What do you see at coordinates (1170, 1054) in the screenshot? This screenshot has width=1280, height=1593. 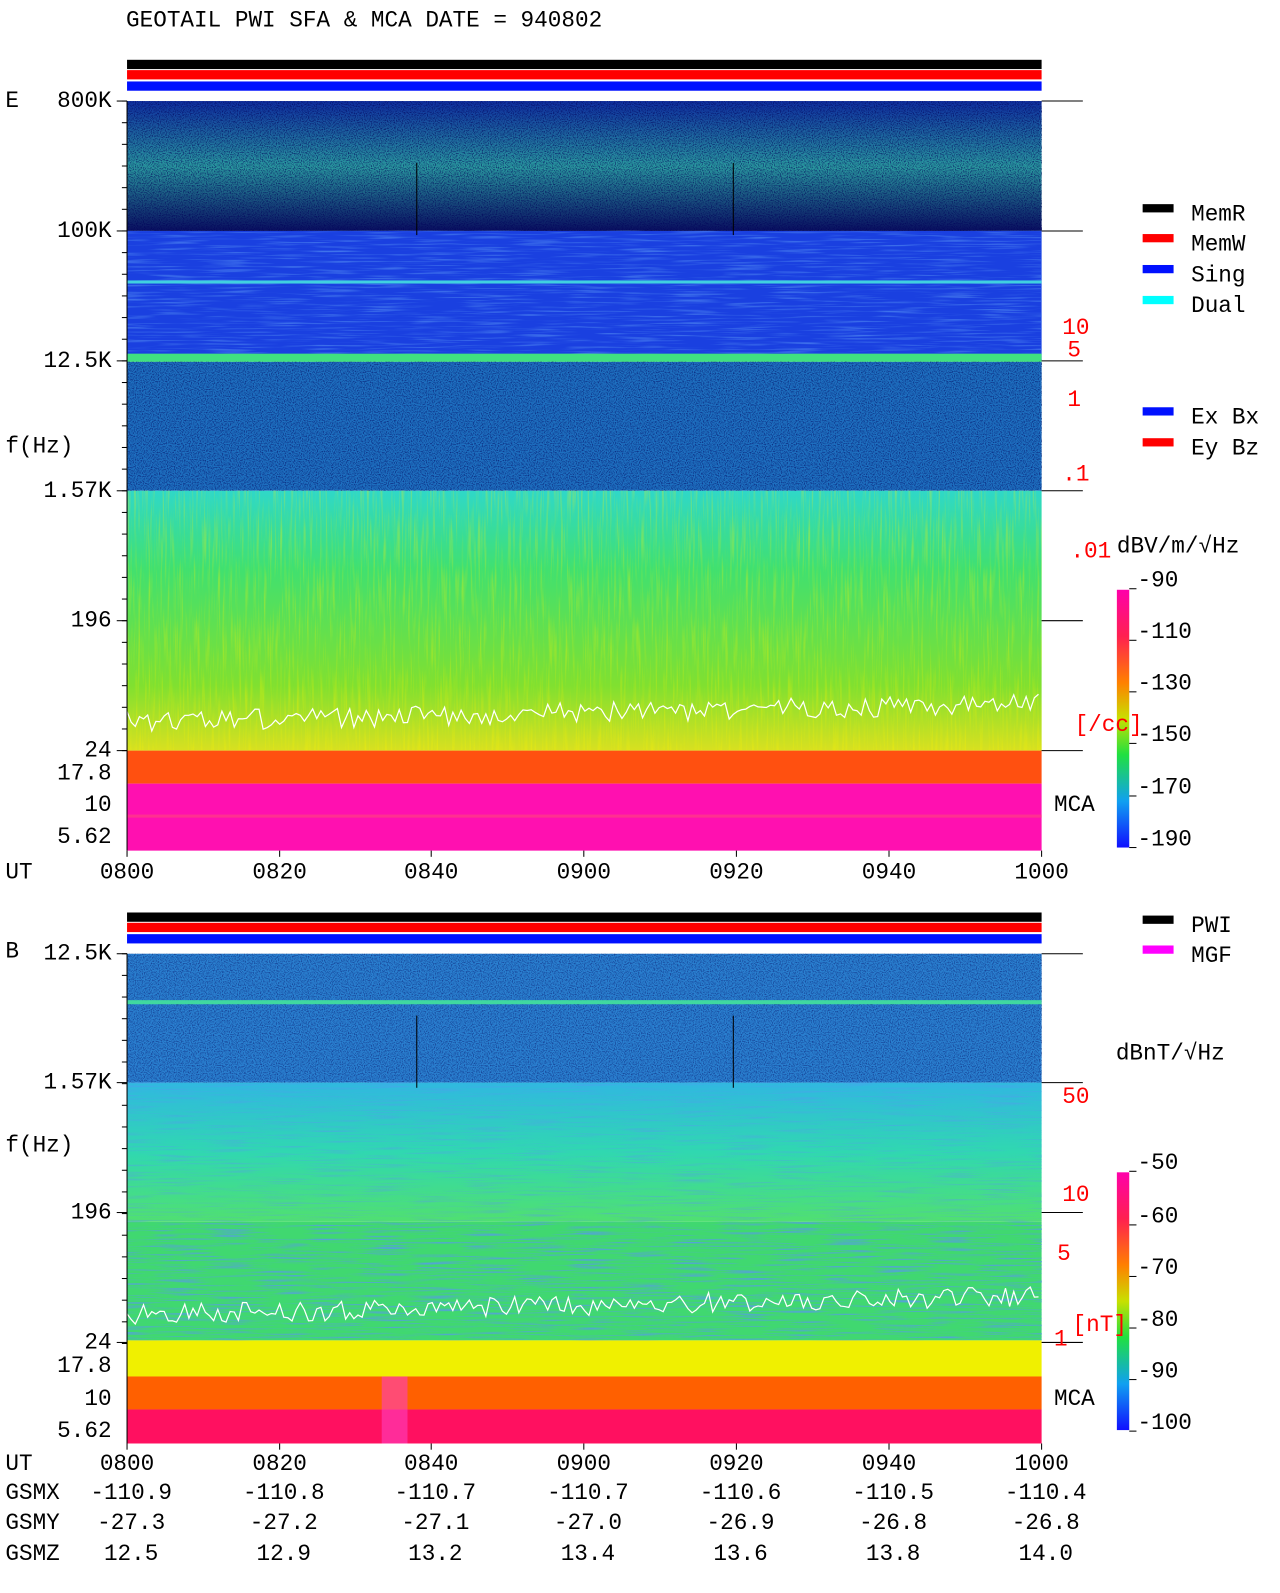 I see `colorbar-unit: dBnT/√Hz` at bounding box center [1170, 1054].